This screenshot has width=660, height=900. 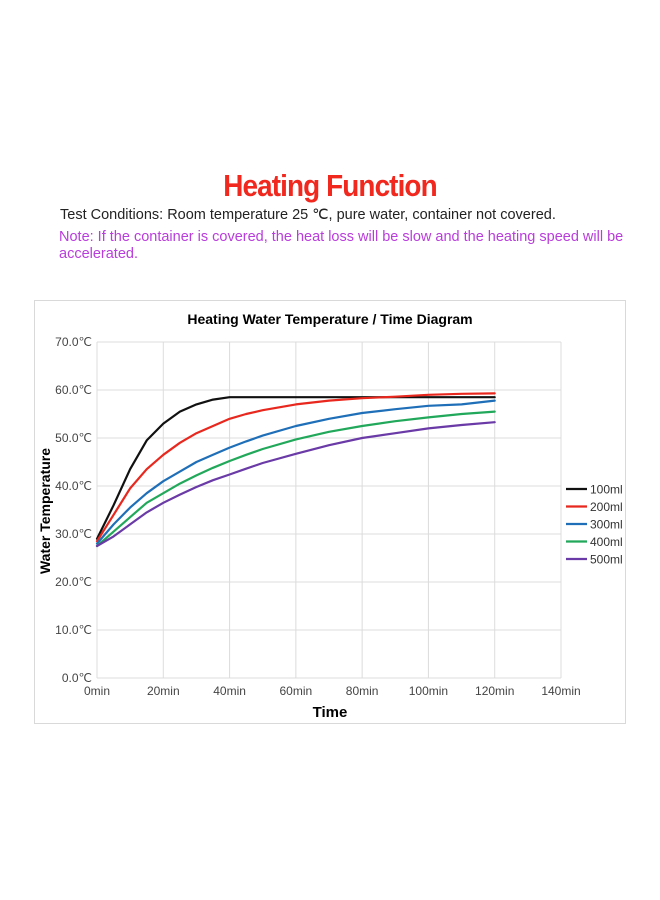 What do you see at coordinates (73, 486) in the screenshot?
I see `y-tick-label: 40.0℃` at bounding box center [73, 486].